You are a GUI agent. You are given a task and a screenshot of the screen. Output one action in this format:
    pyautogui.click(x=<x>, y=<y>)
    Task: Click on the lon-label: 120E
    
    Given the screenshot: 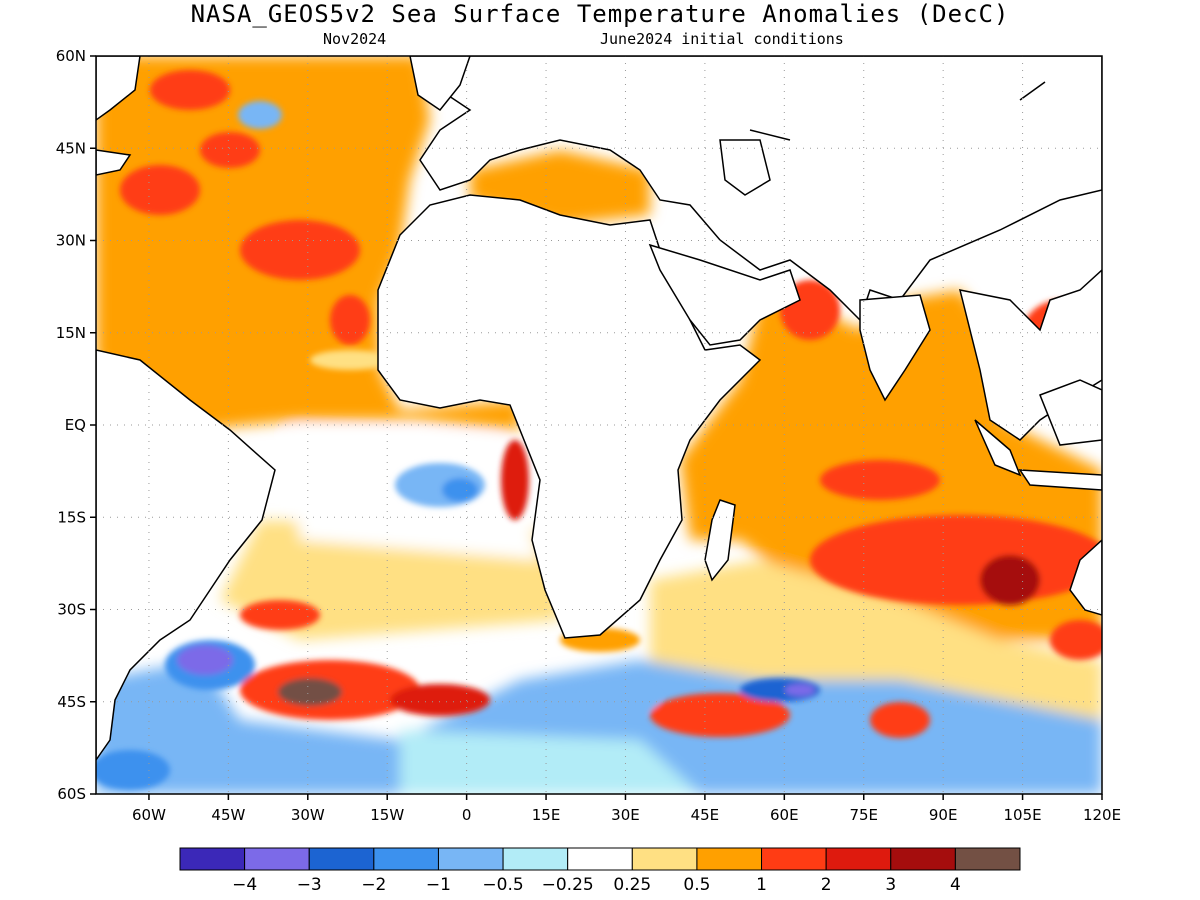 What is the action you would take?
    pyautogui.click(x=1102, y=815)
    